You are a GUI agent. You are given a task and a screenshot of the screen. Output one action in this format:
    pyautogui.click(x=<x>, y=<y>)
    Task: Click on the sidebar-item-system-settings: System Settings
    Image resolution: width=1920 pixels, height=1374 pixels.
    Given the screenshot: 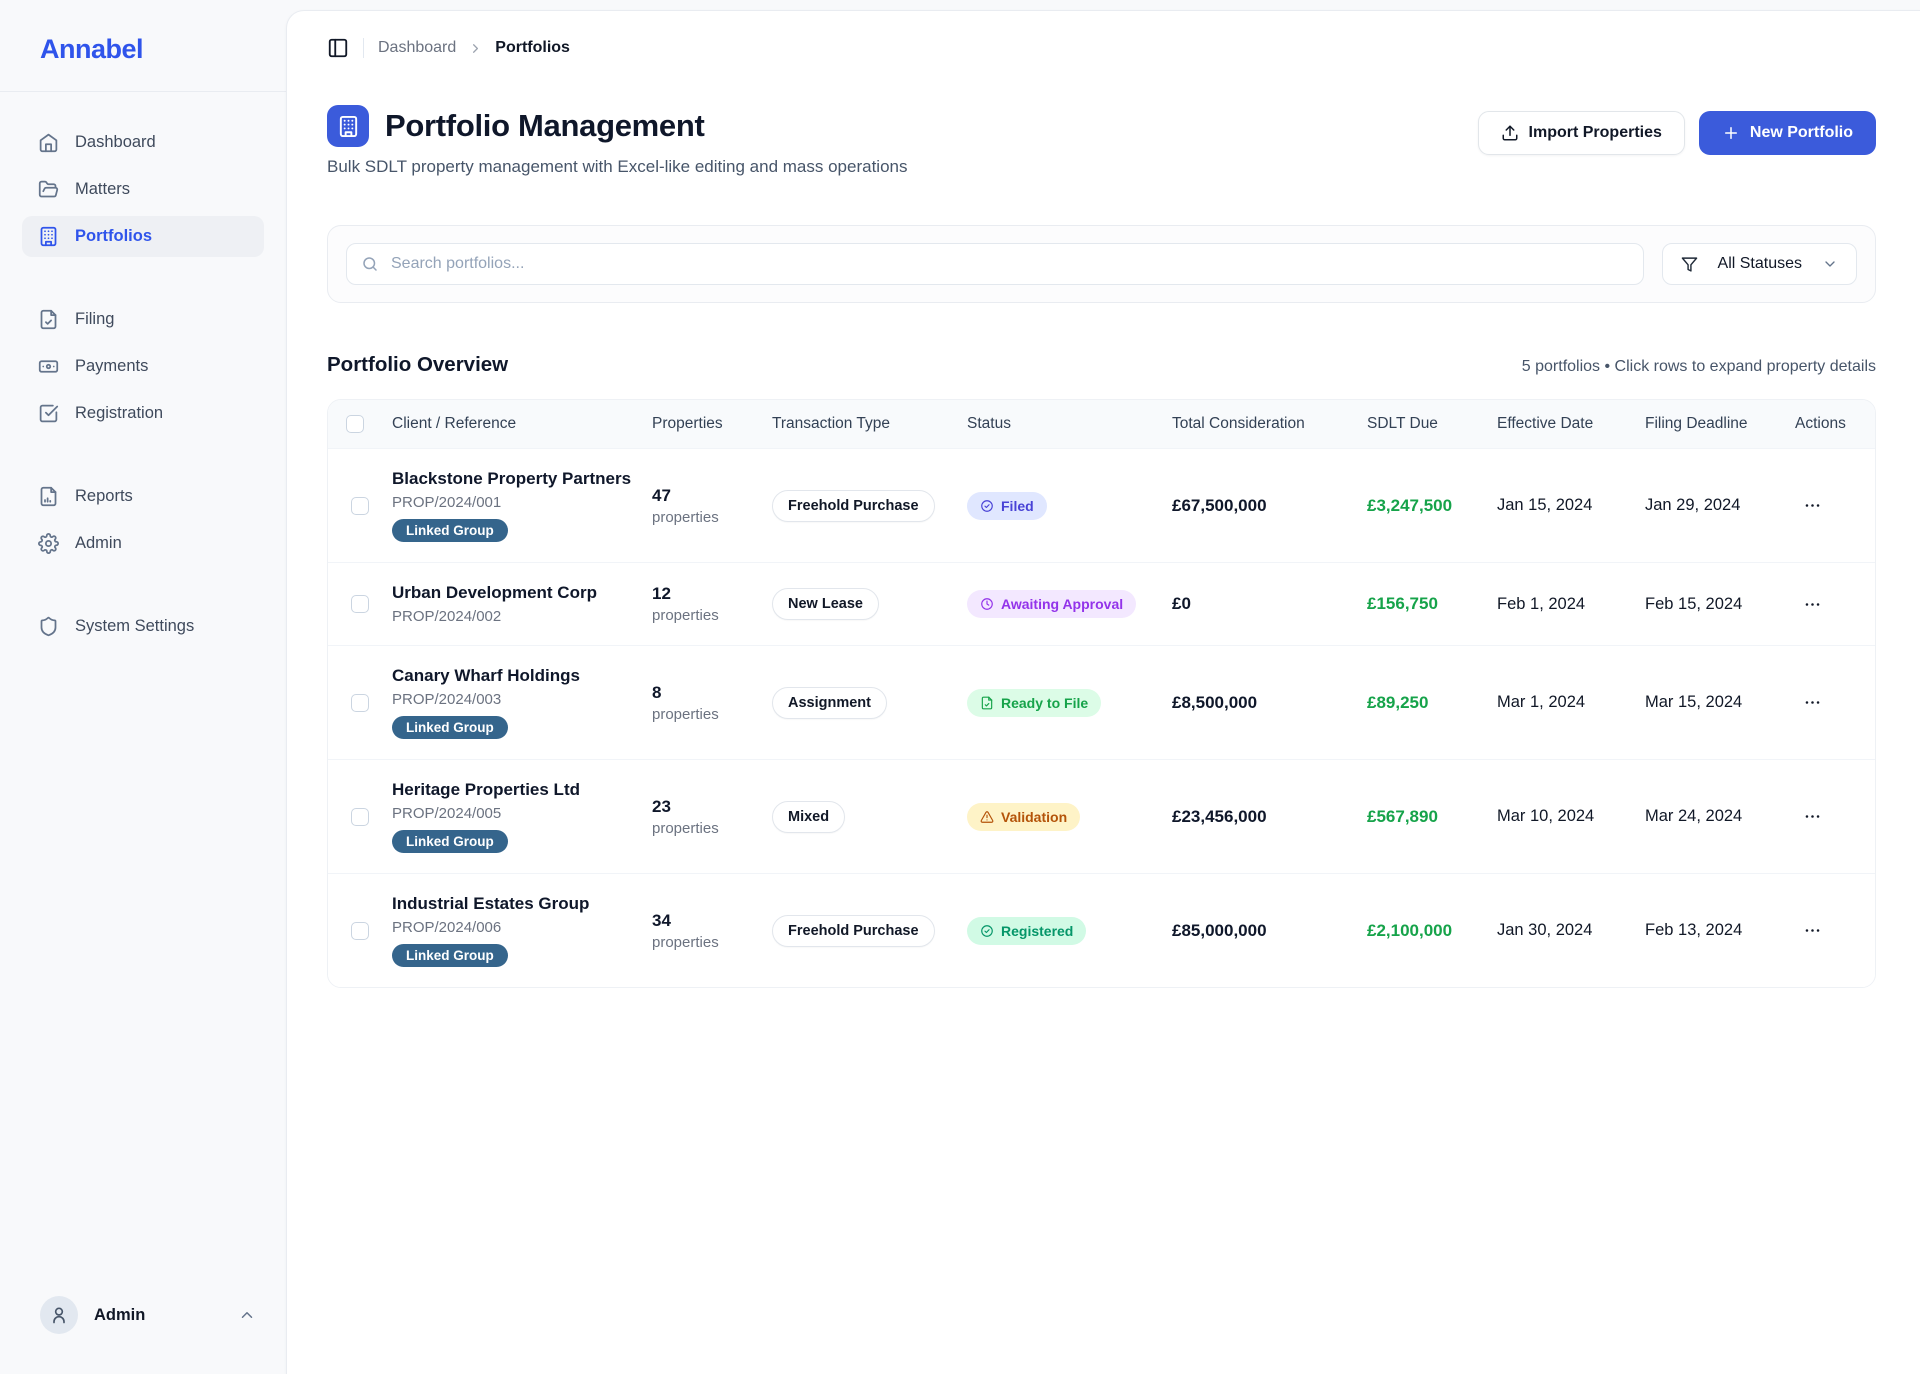 What is the action you would take?
    pyautogui.click(x=143, y=626)
    